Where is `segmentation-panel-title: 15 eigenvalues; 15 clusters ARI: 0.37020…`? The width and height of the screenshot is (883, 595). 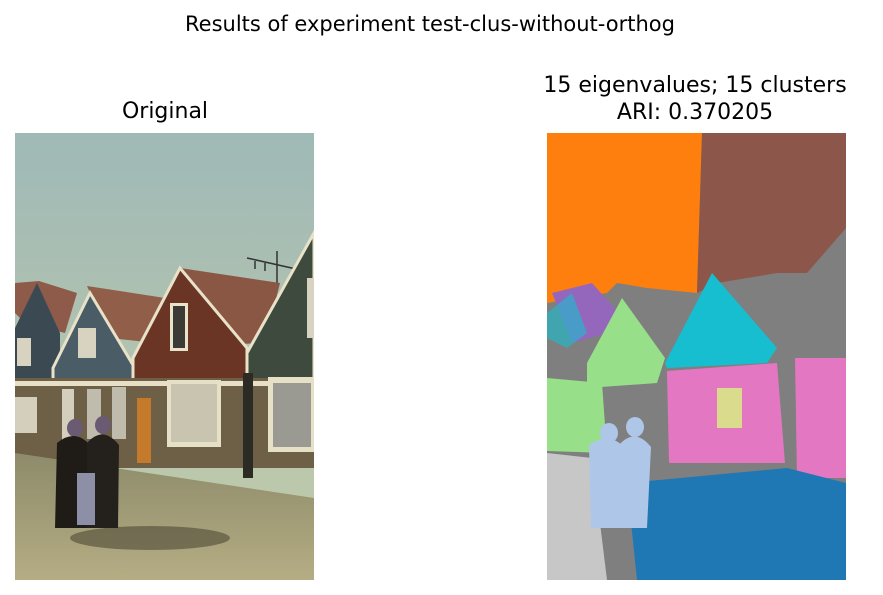
segmentation-panel-title: 15 eigenvalues; 15 clusters ARI: 0.37020… is located at coordinates (689, 99).